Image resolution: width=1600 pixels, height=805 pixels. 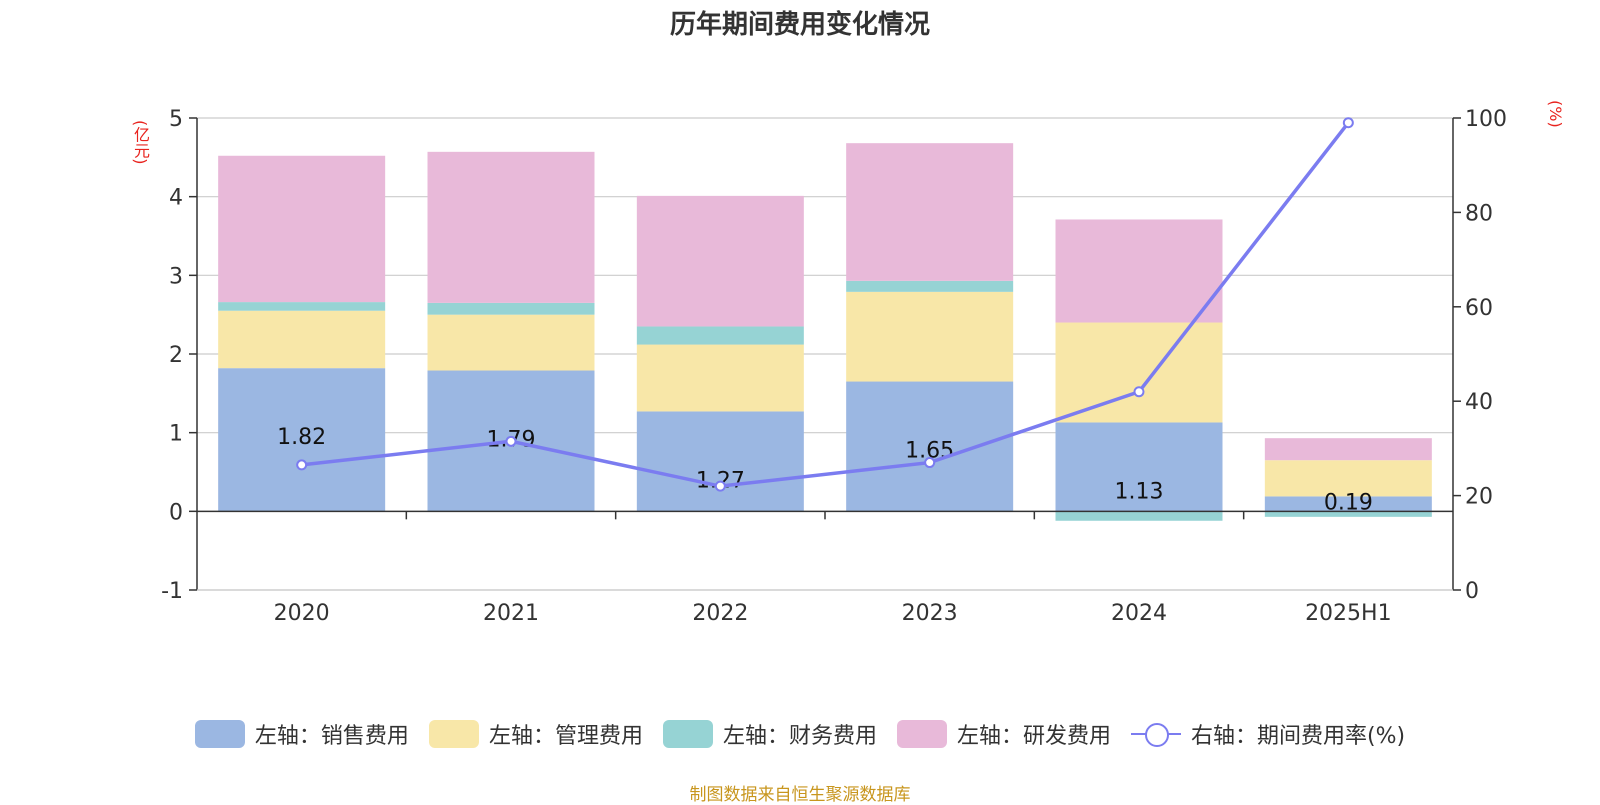 What do you see at coordinates (219, 734) in the screenshot?
I see `legend-swatch-sales` at bounding box center [219, 734].